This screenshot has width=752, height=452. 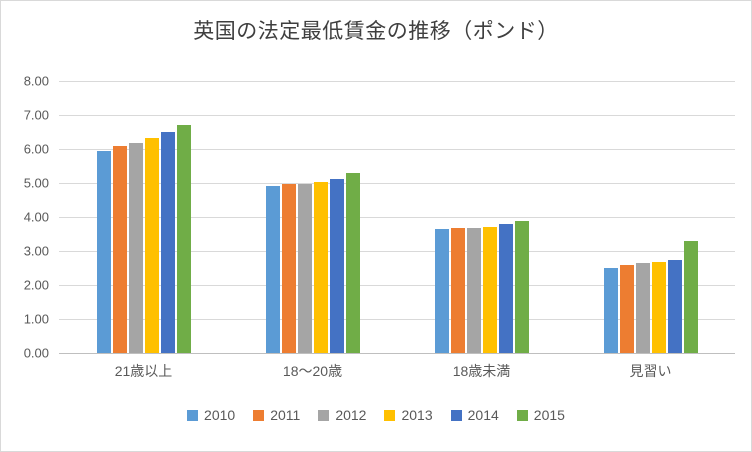 I want to click on y-axis-tick-label: 7.00, so click(x=36, y=115).